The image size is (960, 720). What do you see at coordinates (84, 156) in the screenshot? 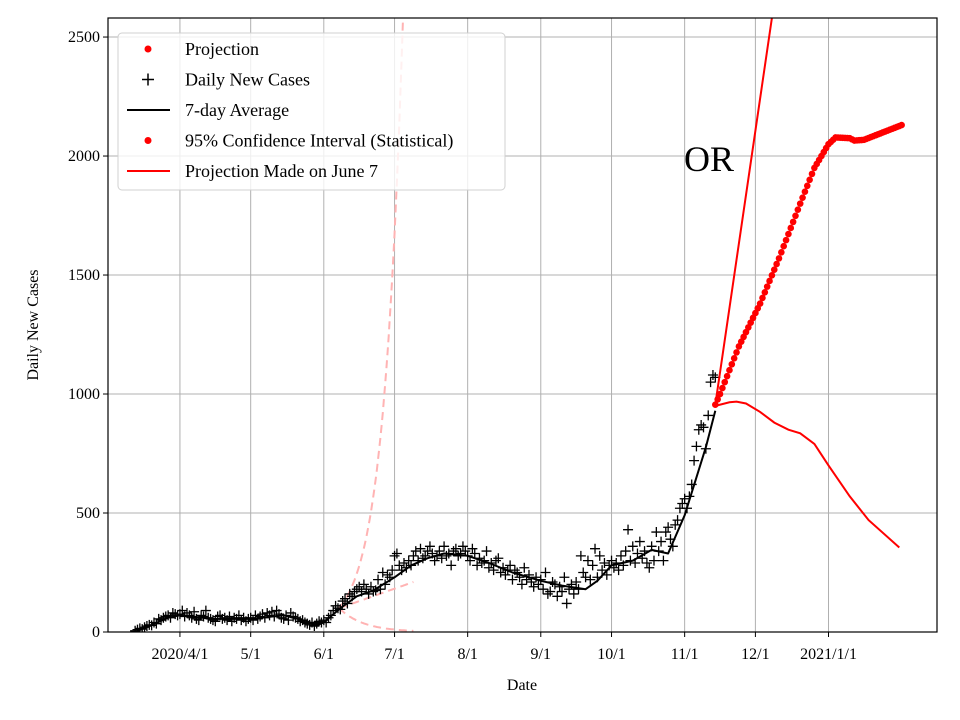
I see `y-tick-label: 2000` at bounding box center [84, 156].